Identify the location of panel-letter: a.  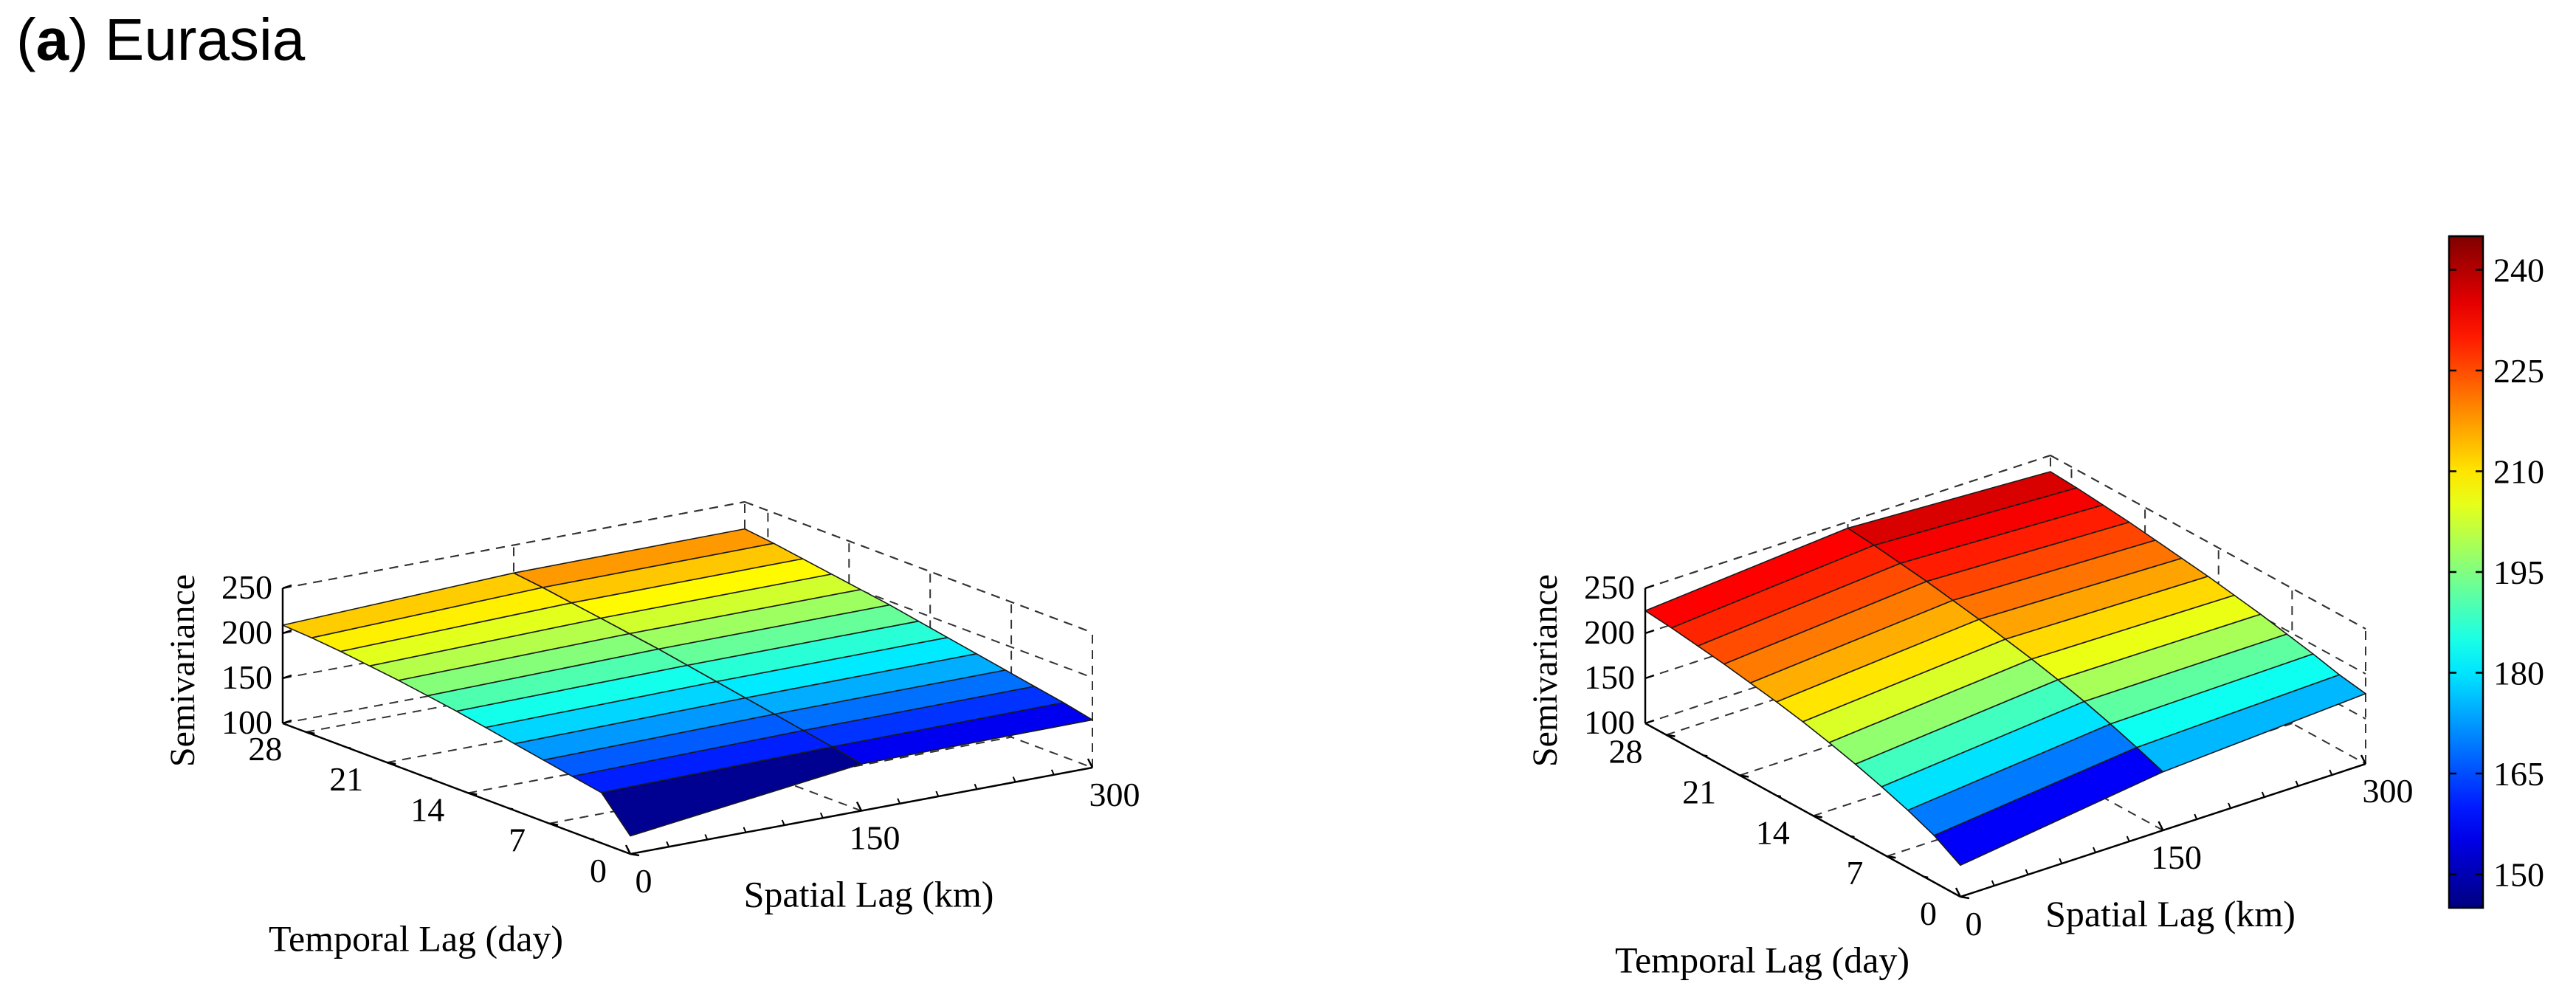
(52, 39).